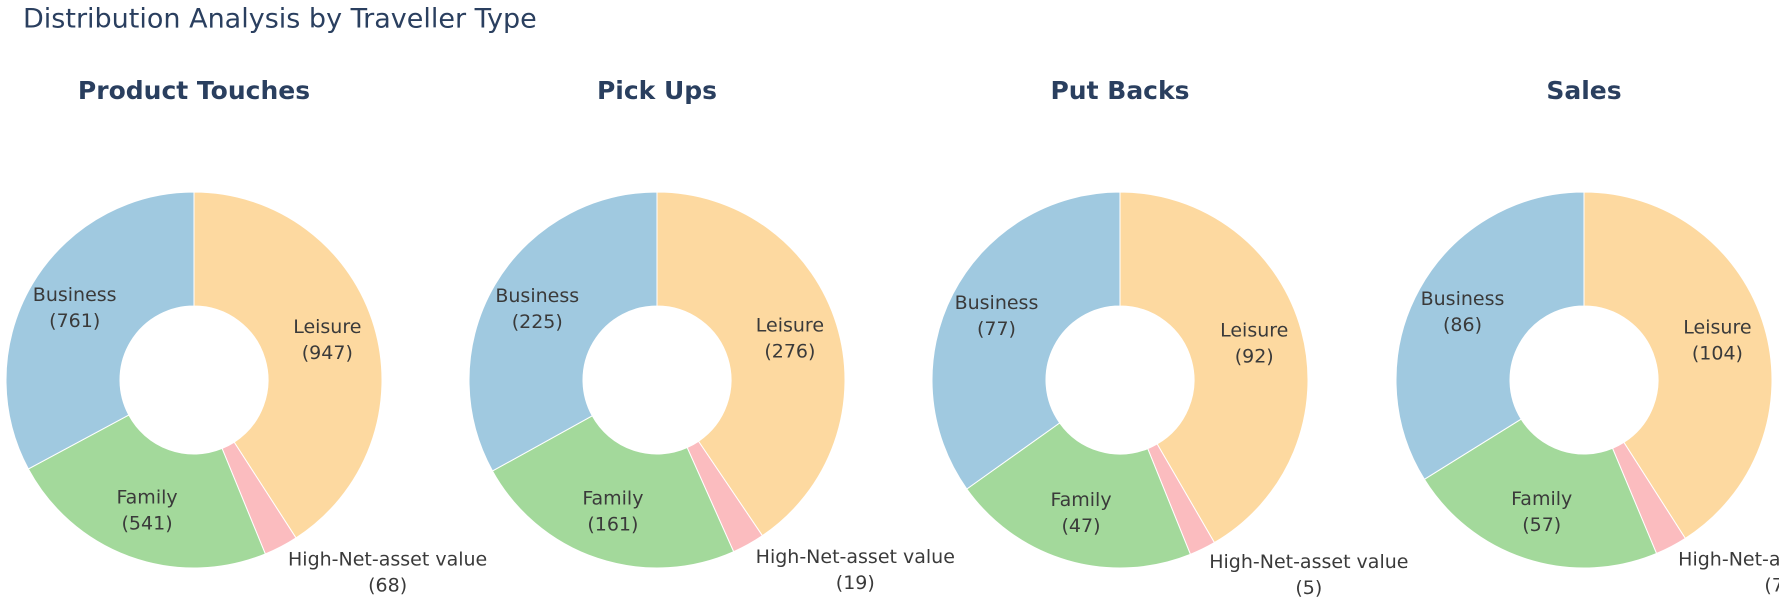 This screenshot has width=1779, height=610. What do you see at coordinates (1254, 356) in the screenshot?
I see `slice-value-label: (92)` at bounding box center [1254, 356].